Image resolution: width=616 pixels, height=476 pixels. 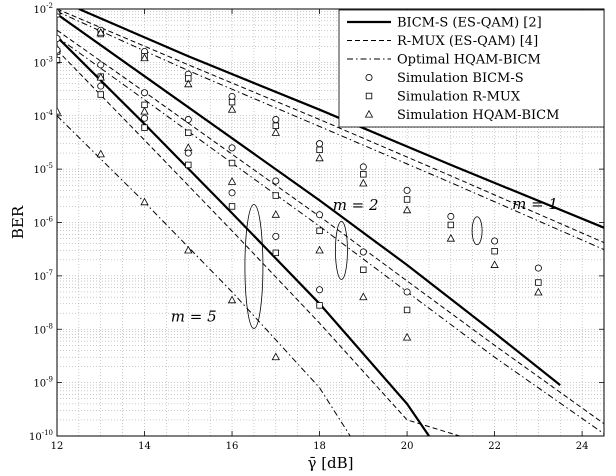 I want to click on x-tick-label: 18, so click(x=319, y=446).